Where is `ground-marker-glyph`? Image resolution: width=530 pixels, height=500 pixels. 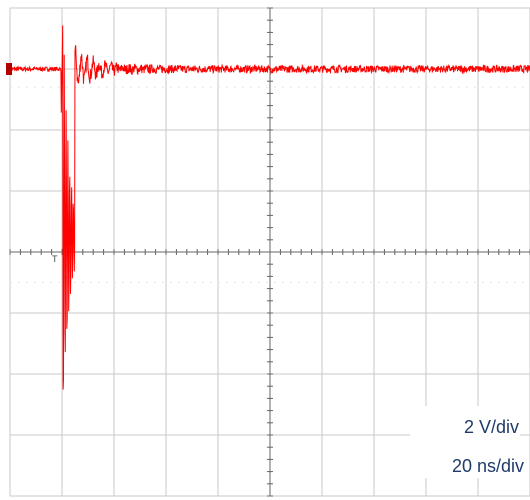 ground-marker-glyph is located at coordinates (9, 69).